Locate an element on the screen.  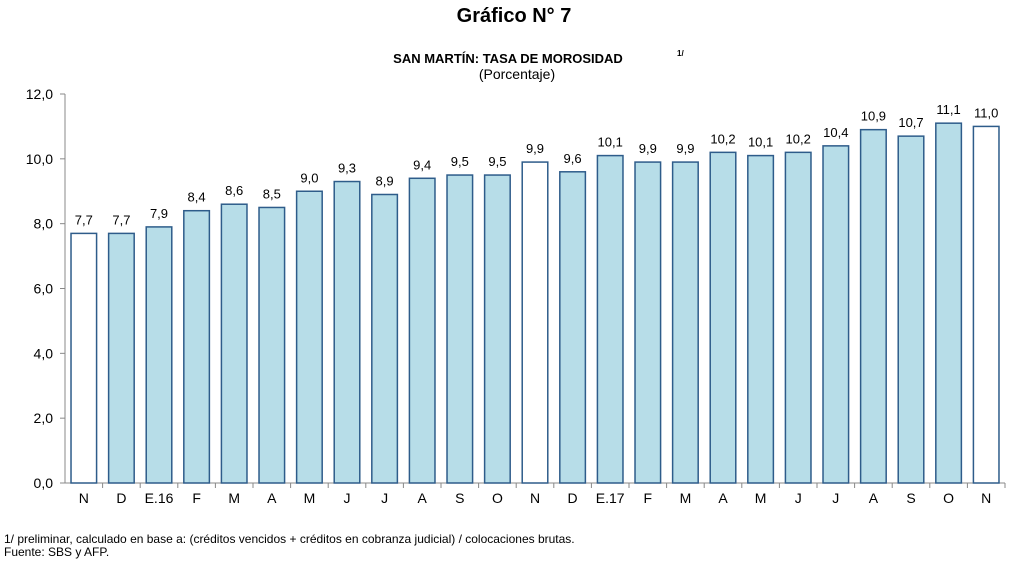
value-label: 8,6 is located at coordinates (234, 190).